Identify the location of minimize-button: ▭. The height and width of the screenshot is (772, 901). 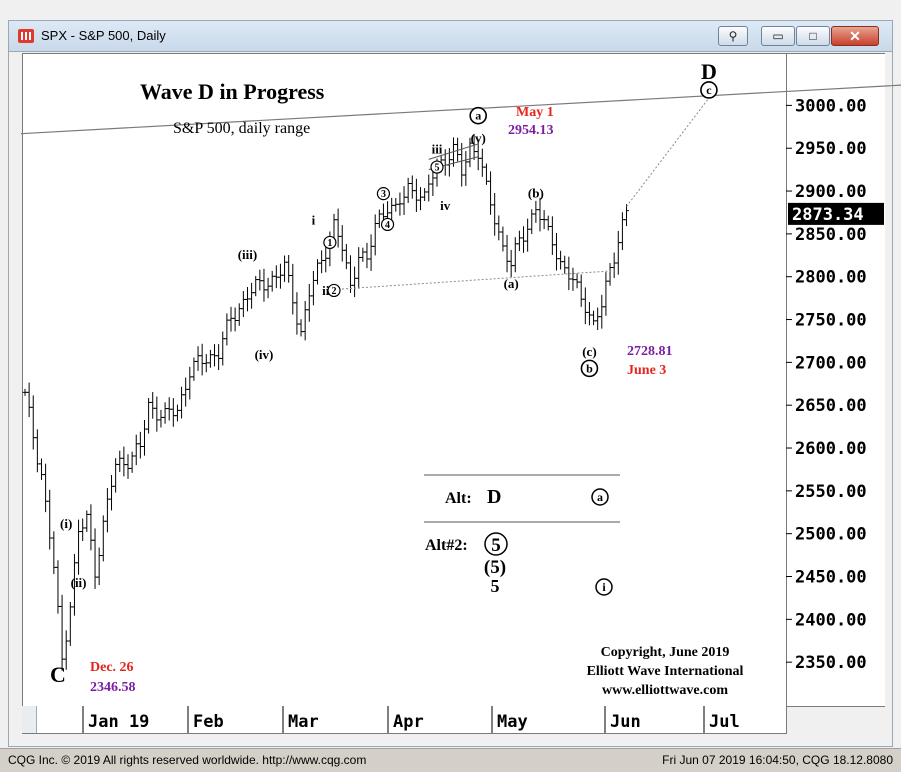
(778, 36).